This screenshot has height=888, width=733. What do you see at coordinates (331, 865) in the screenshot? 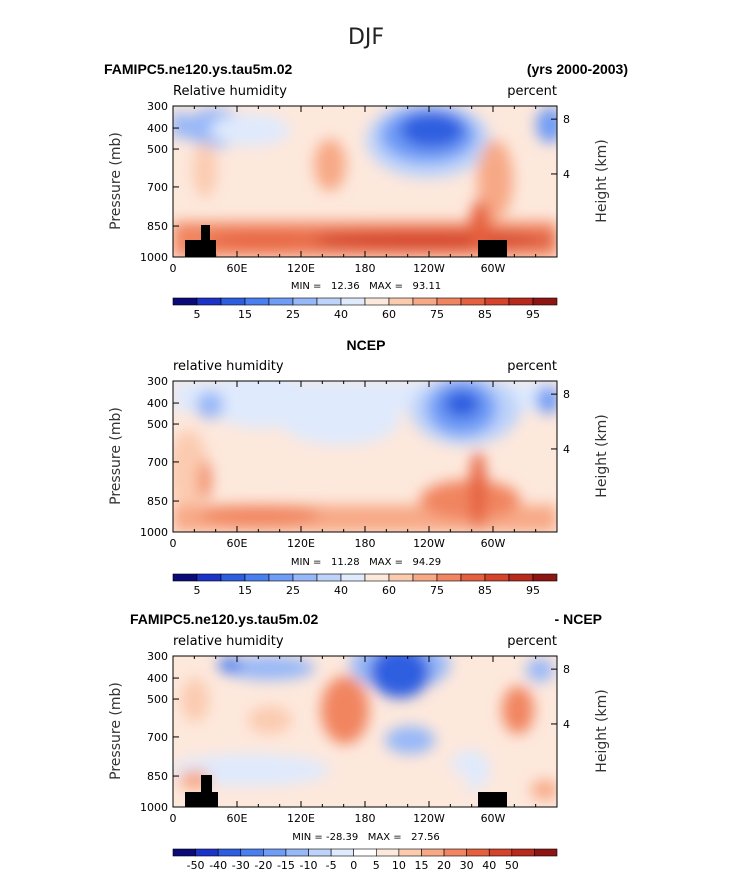
I see `colorbar-label: -5` at bounding box center [331, 865].